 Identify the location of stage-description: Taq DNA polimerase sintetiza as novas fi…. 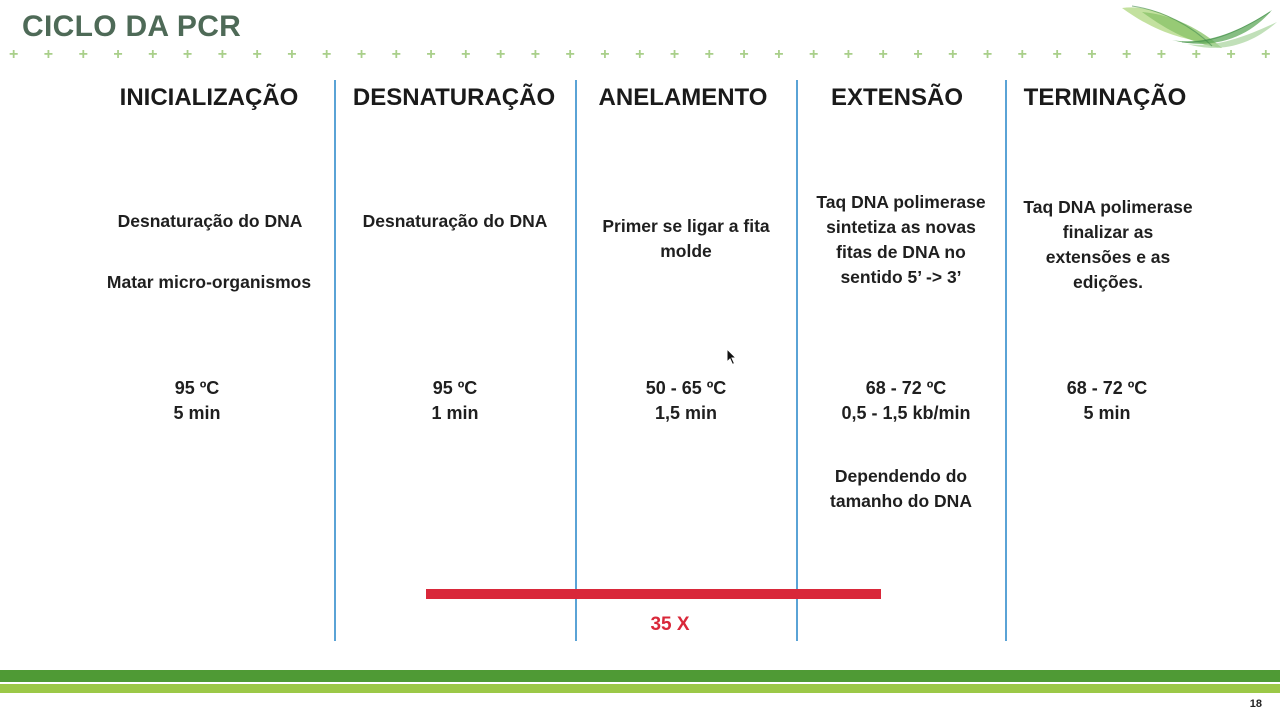
(901, 240).